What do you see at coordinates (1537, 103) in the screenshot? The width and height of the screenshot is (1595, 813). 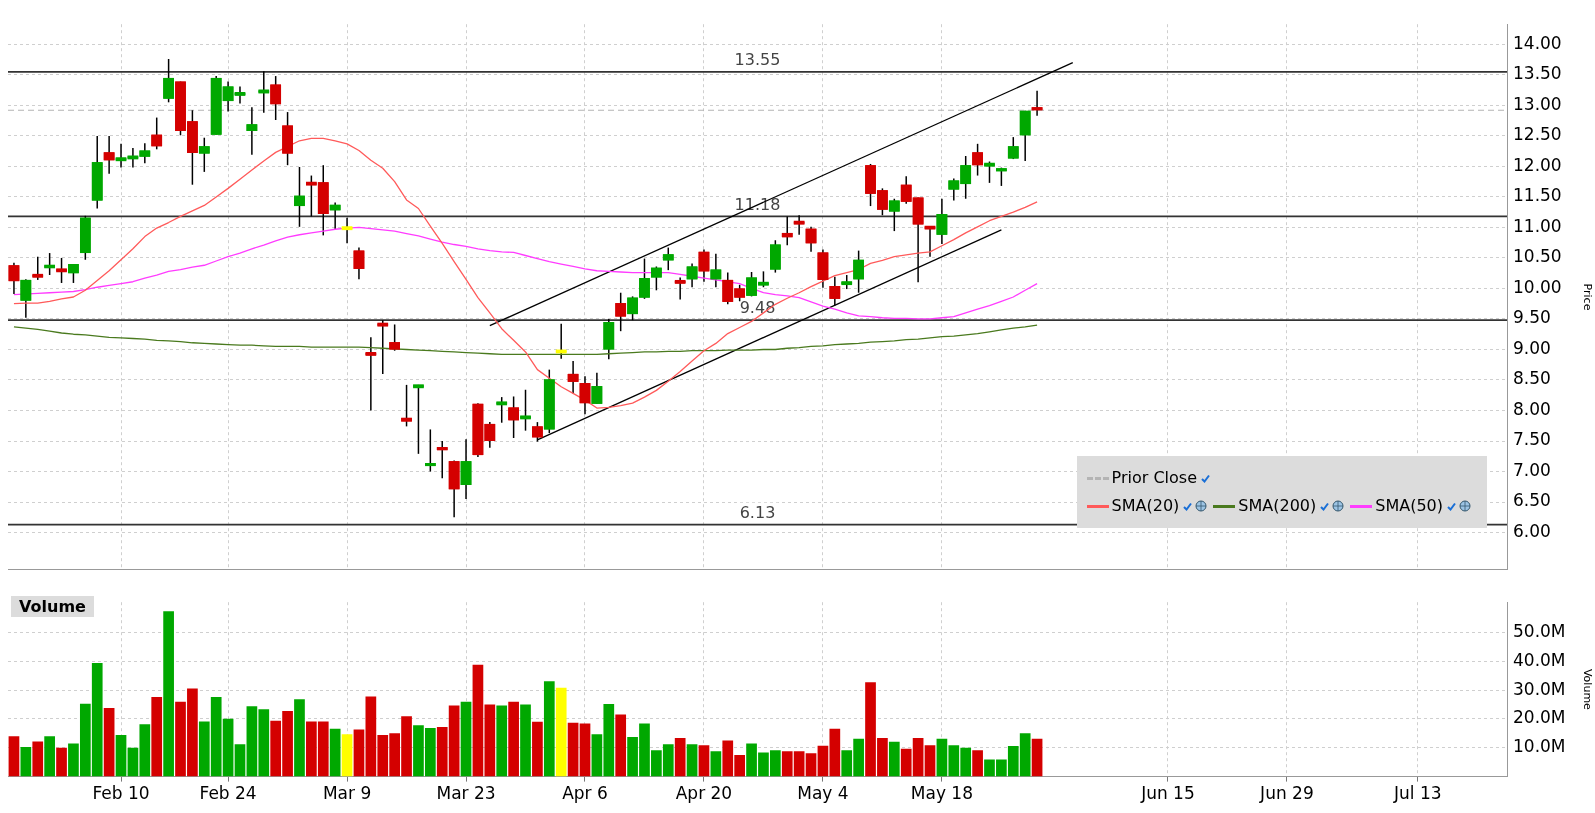 I see `y-tick-label: 13.00` at bounding box center [1537, 103].